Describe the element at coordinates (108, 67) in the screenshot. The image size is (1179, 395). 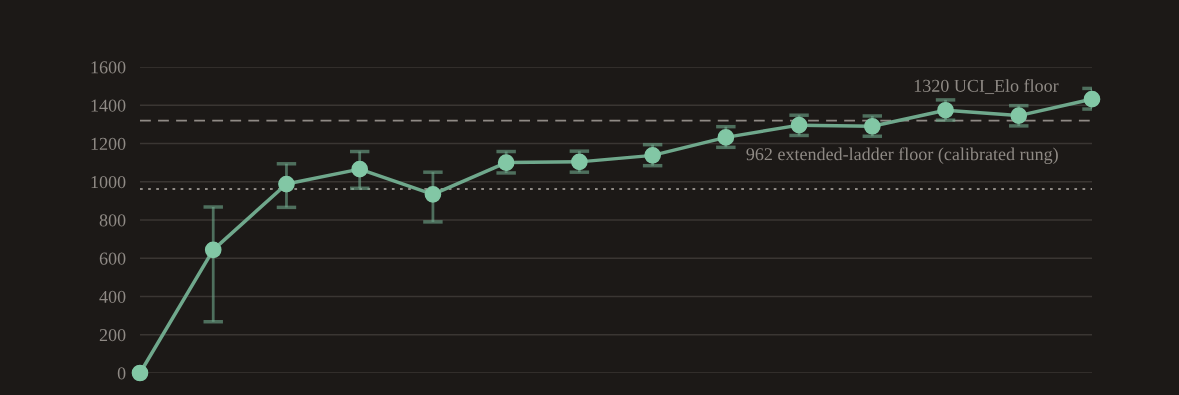
I see `y-tick-label: 1600` at that location.